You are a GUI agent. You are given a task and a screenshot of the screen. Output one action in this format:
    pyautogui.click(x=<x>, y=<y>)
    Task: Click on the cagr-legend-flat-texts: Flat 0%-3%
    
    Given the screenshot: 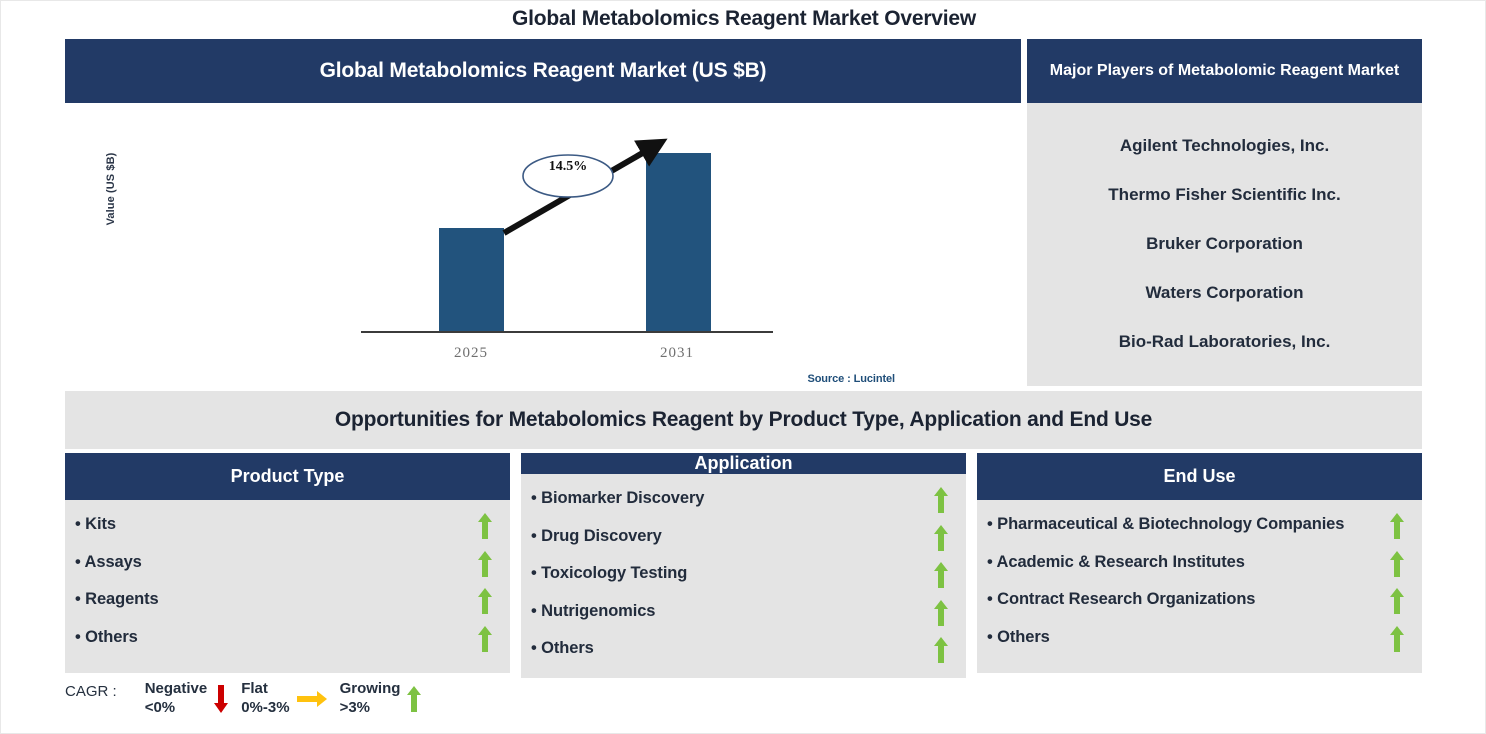 What is the action you would take?
    pyautogui.click(x=265, y=698)
    